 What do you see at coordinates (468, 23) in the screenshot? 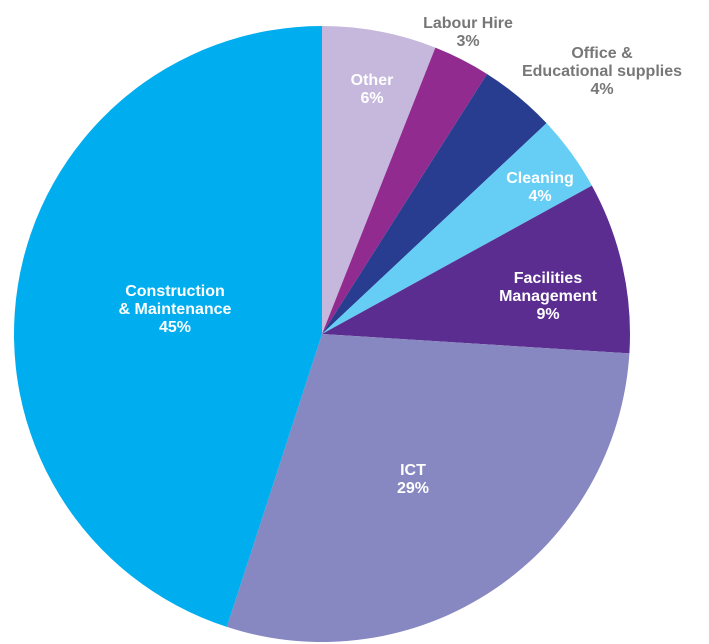
I see `slice-label: Labour Hire` at bounding box center [468, 23].